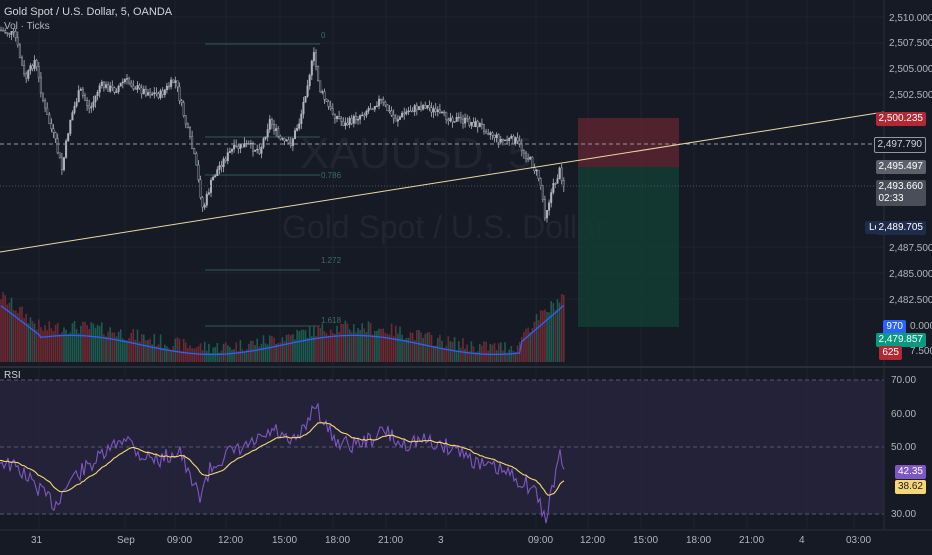 The height and width of the screenshot is (555, 932). Describe the element at coordinates (901, 186) in the screenshot. I see `current-price-value: 2,493.660` at that location.